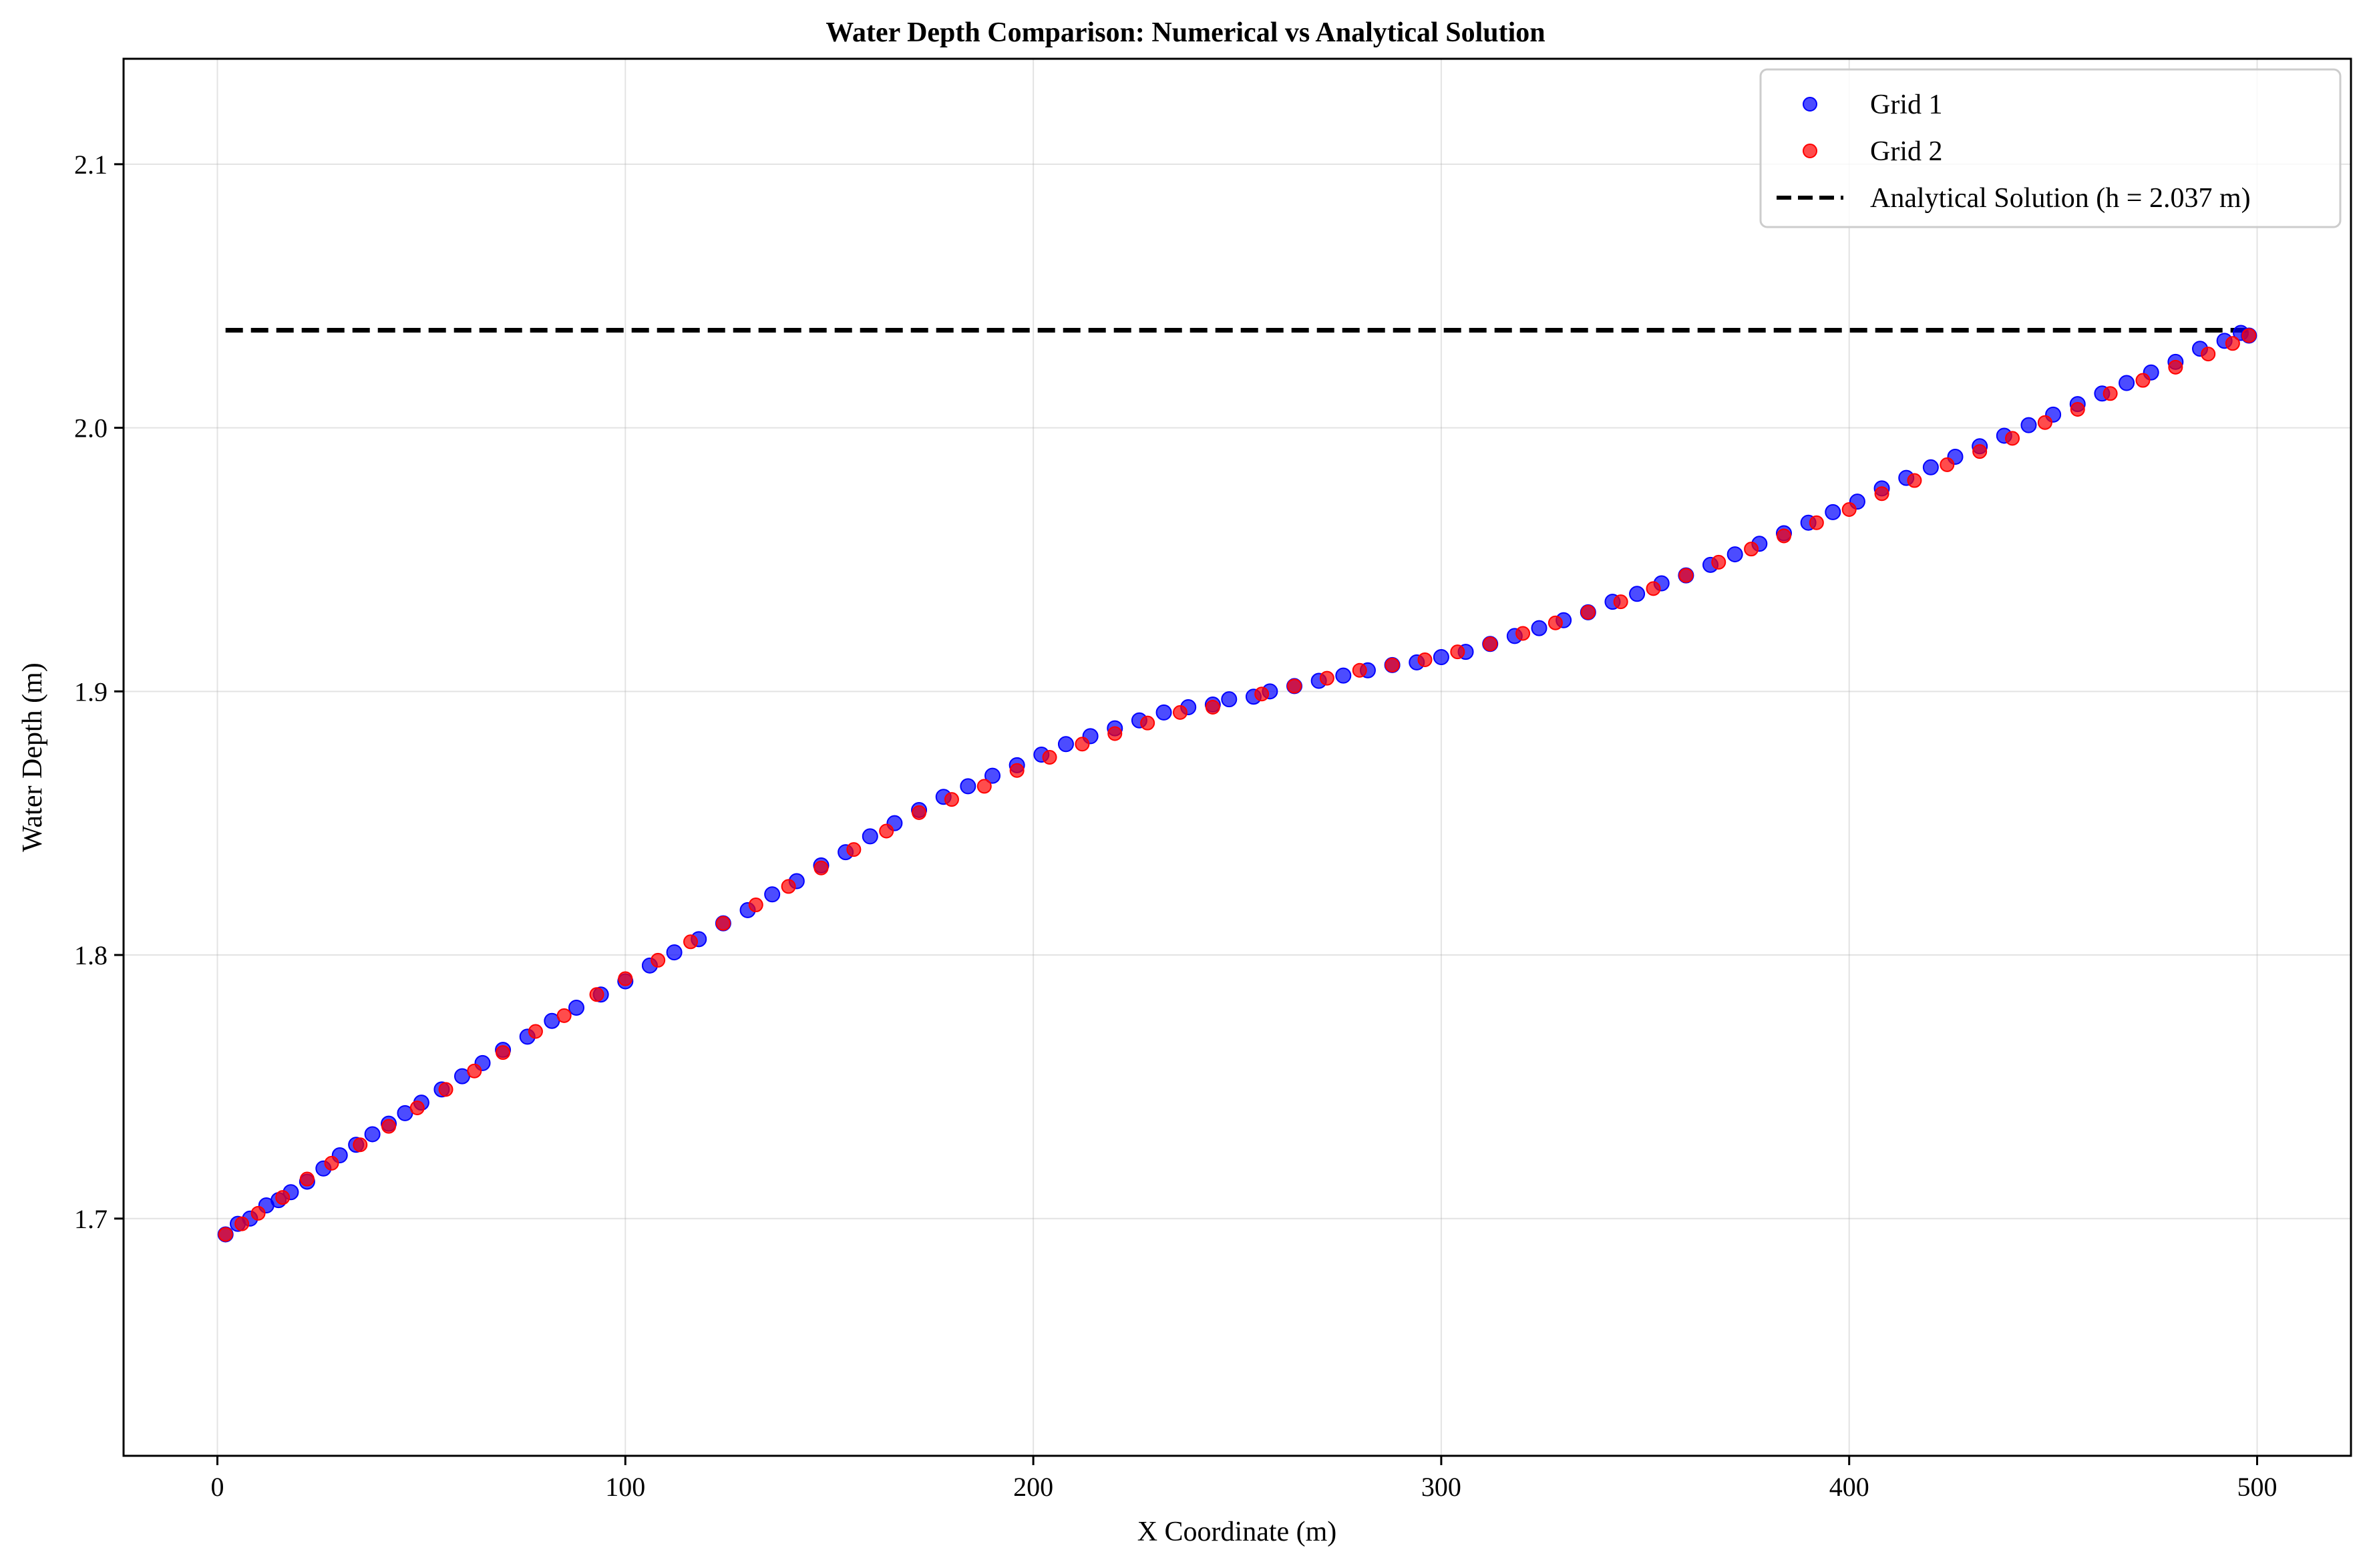 This screenshot has width=2371, height=1568. Describe the element at coordinates (91, 955) in the screenshot. I see `y-tick-label: 1.8` at that location.